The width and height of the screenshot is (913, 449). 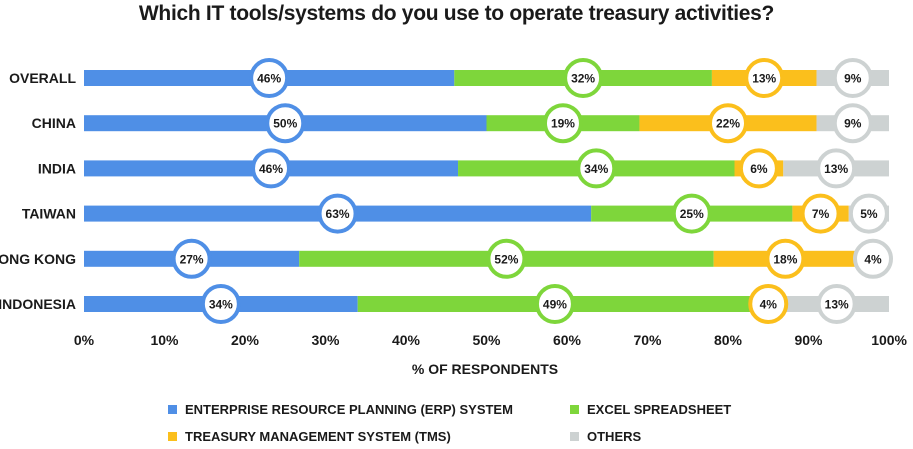 What do you see at coordinates (325, 340) in the screenshot?
I see `x-tick-label-3: 30%` at bounding box center [325, 340].